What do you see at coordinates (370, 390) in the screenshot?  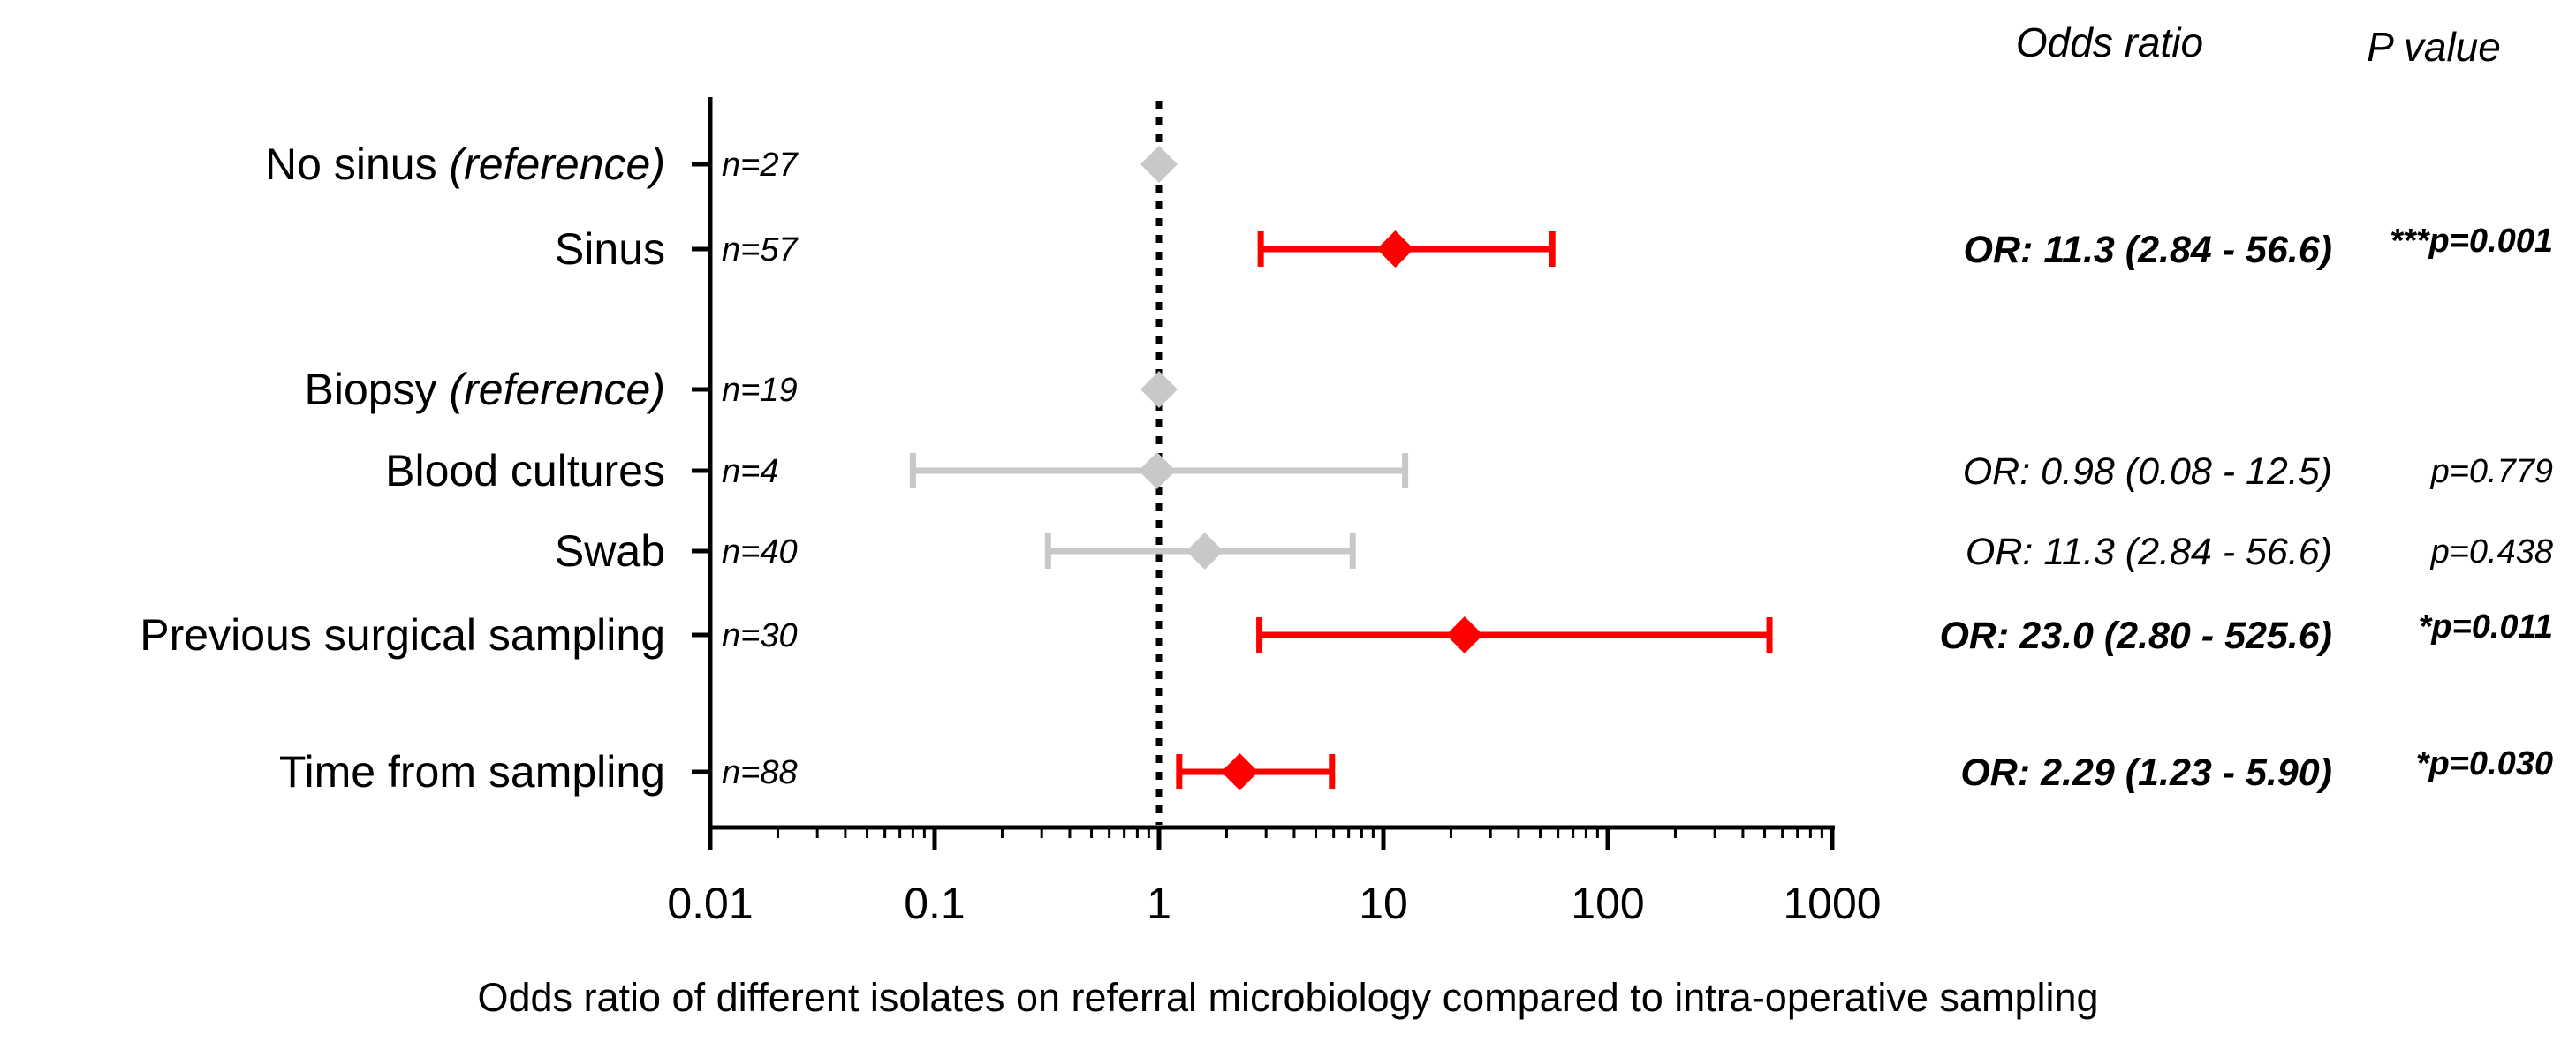 I see `category-name: Biopsy` at bounding box center [370, 390].